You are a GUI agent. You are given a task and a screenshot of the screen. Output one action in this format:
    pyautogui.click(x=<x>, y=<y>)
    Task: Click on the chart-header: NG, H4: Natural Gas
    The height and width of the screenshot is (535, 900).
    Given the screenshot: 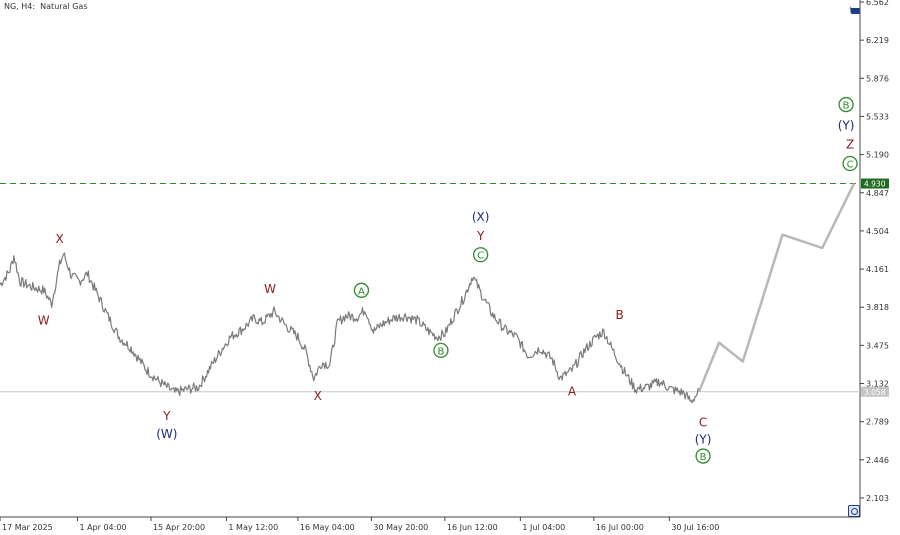 What is the action you would take?
    pyautogui.click(x=46, y=6)
    